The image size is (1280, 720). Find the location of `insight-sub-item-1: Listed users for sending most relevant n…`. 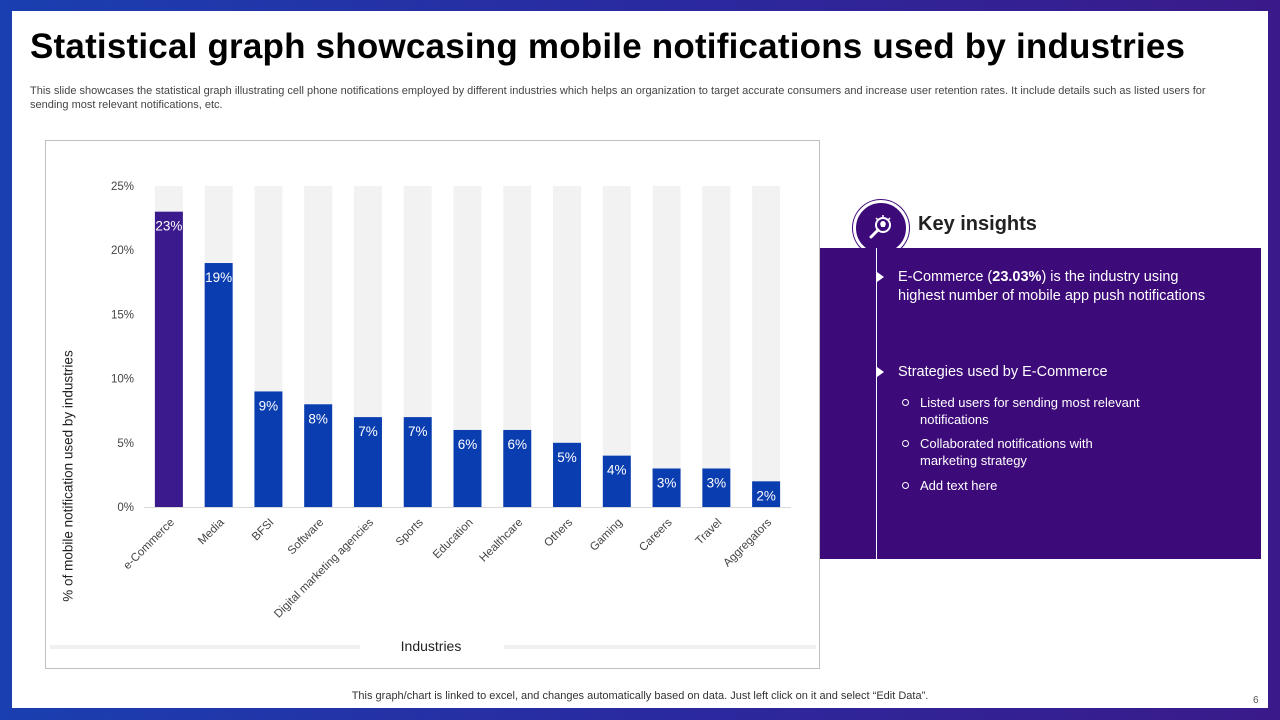

insight-sub-item-1: Listed users for sending most relevant n… is located at coordinates (1021, 411).